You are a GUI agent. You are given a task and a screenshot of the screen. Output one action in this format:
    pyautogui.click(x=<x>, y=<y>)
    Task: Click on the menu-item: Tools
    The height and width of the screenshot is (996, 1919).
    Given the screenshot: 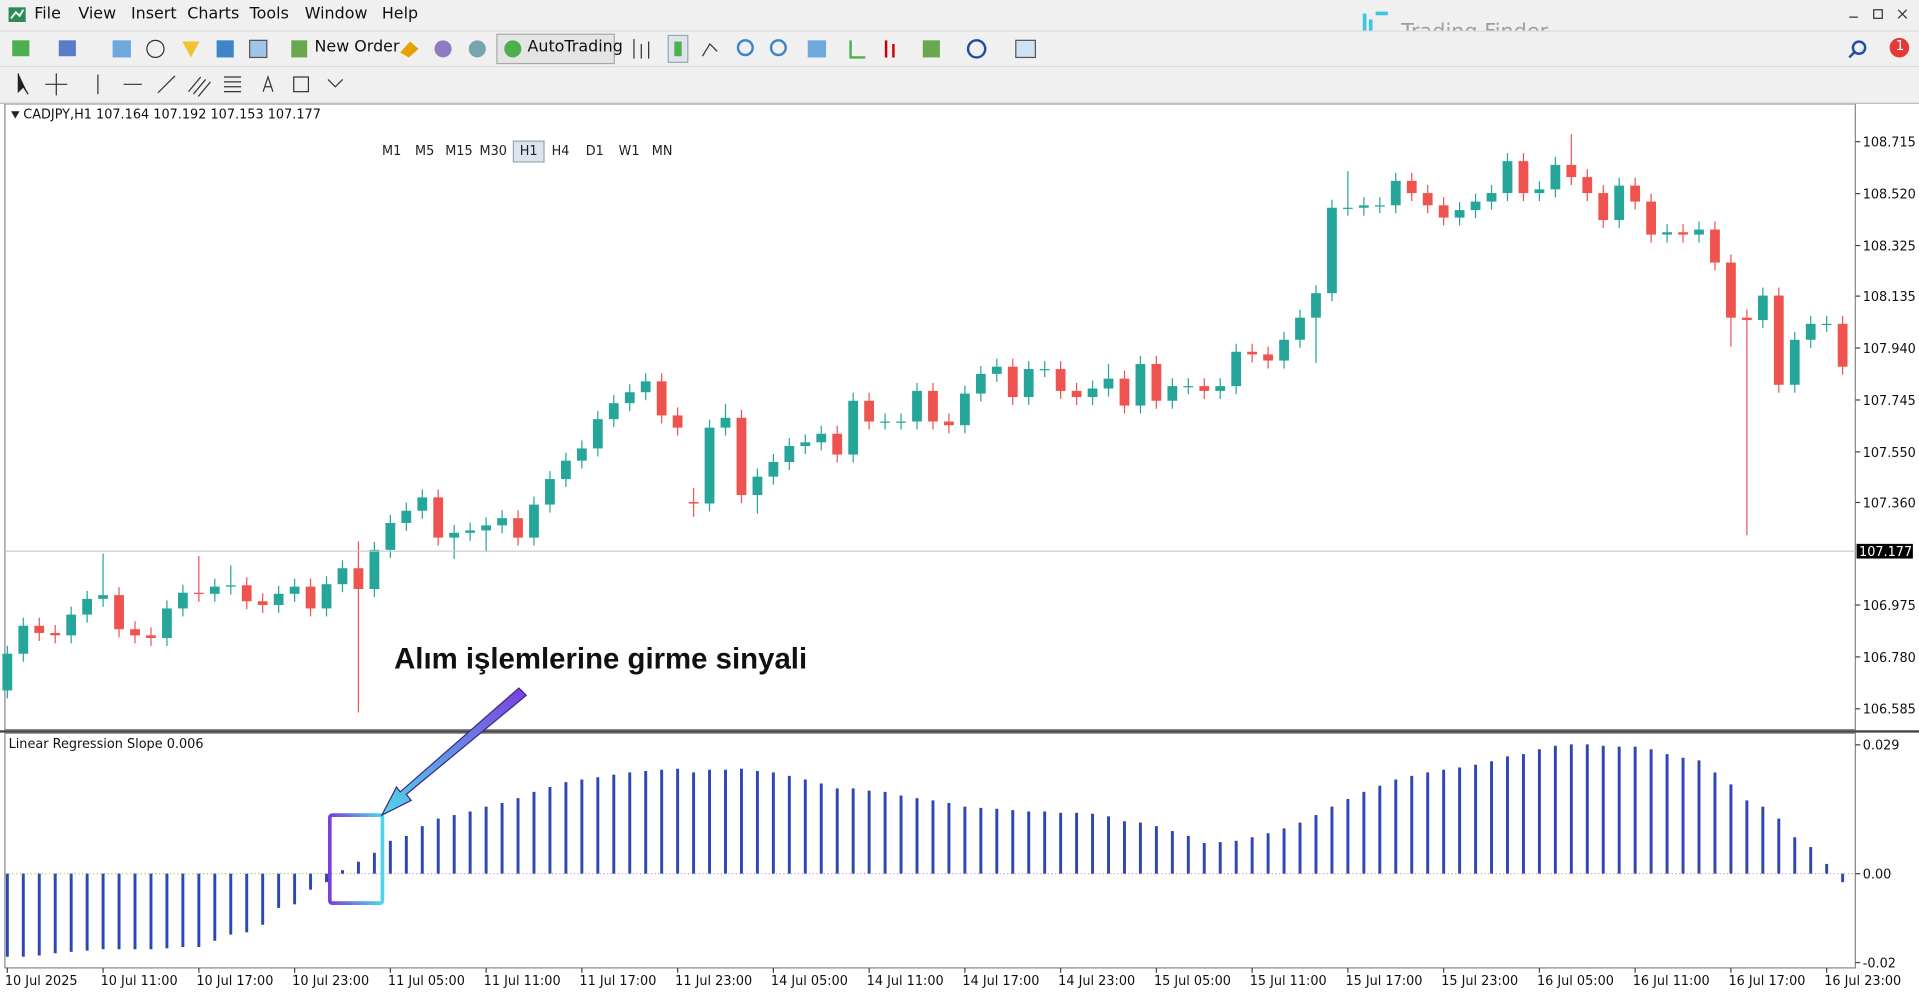 What is the action you would take?
    pyautogui.click(x=269, y=14)
    